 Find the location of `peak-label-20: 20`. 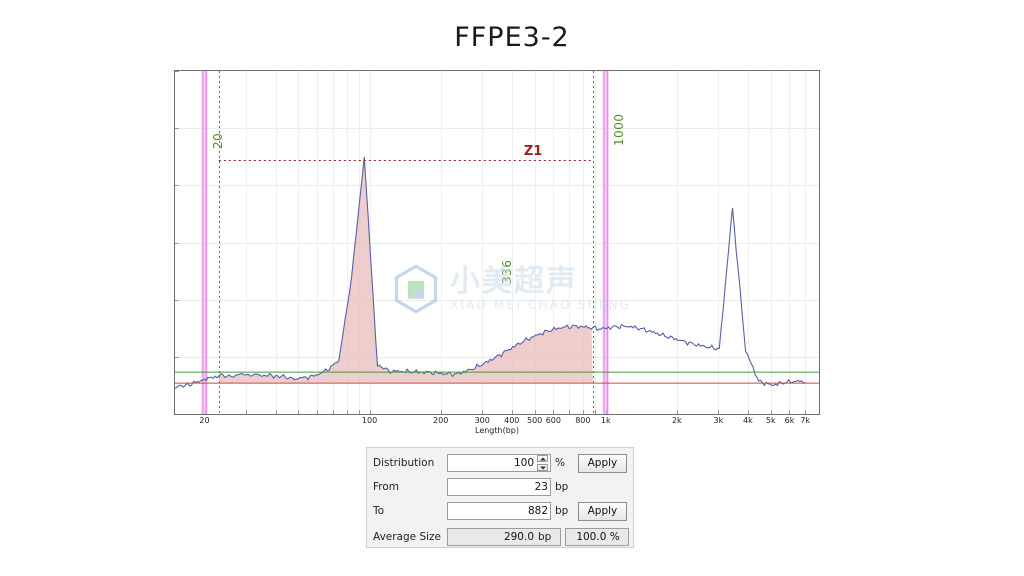

peak-label-20: 20 is located at coordinates (217, 140).